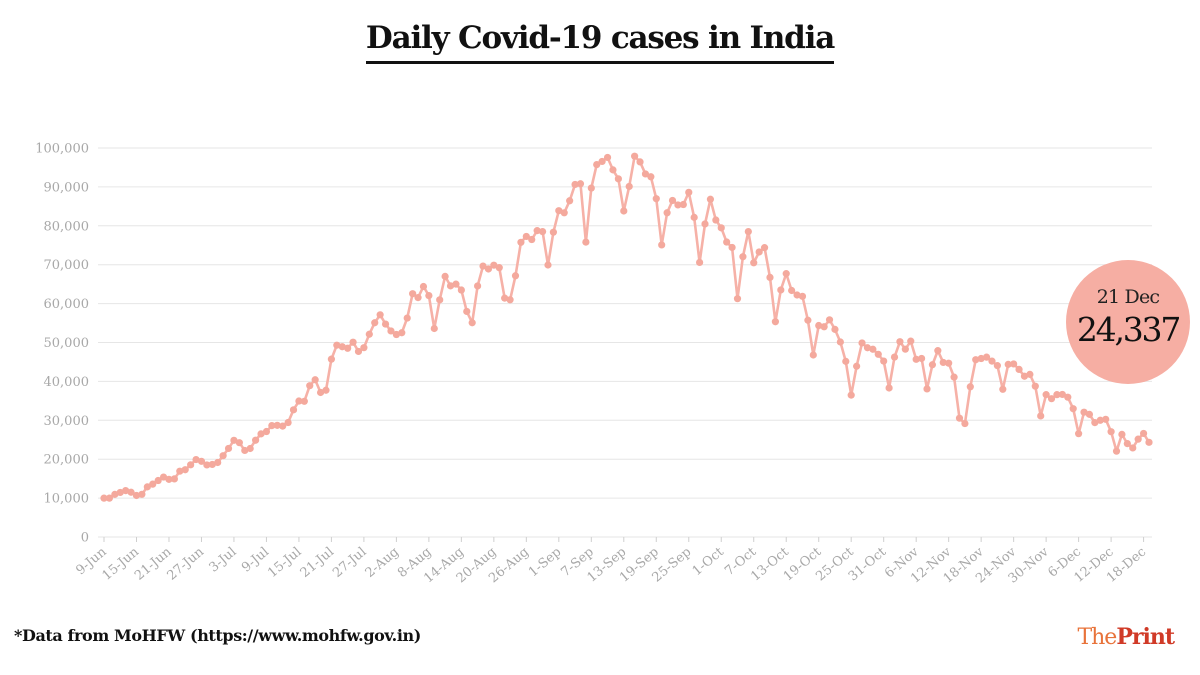 The image size is (1200, 675). What do you see at coordinates (67, 460) in the screenshot?
I see `y-tick-label: 20,000` at bounding box center [67, 460].